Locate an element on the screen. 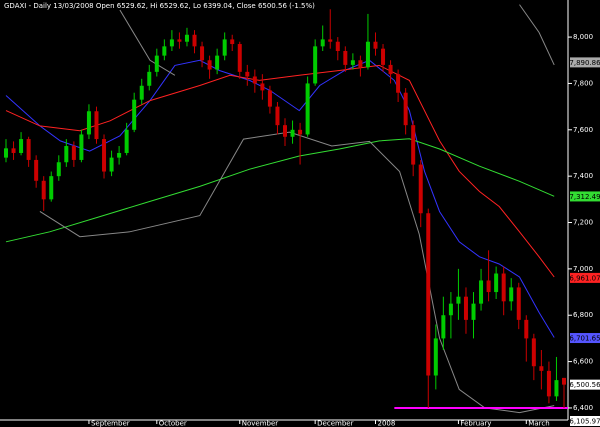  price-label: 6,961.07 is located at coordinates (584, 278).